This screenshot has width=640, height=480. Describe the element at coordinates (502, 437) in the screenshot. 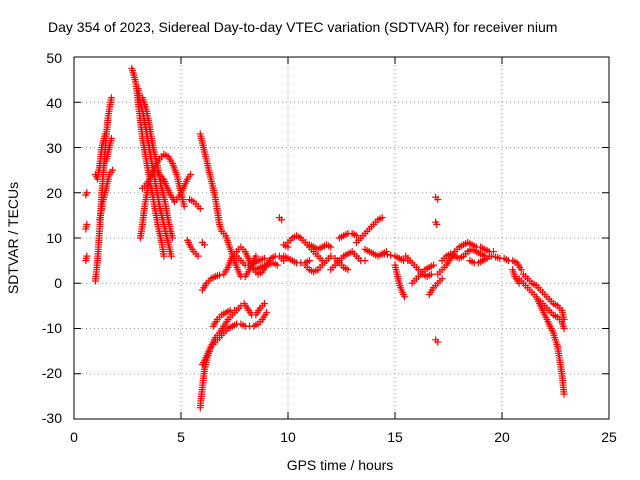

I see `x-tick-label: 20` at that location.